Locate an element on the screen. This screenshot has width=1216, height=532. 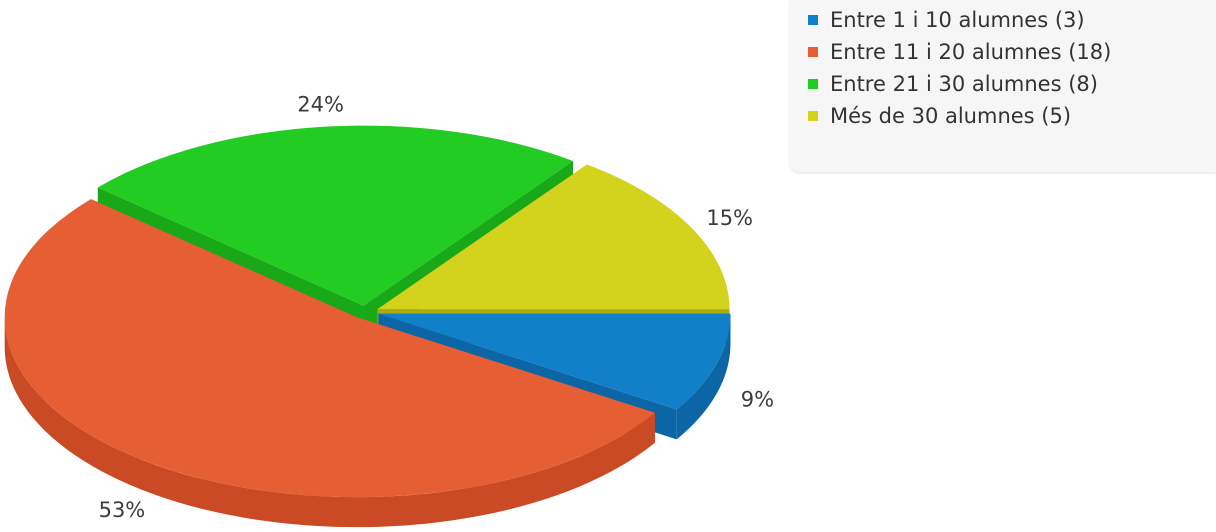
legend-label-over-30: Més de 30 alumnes (5) is located at coordinates (951, 116).